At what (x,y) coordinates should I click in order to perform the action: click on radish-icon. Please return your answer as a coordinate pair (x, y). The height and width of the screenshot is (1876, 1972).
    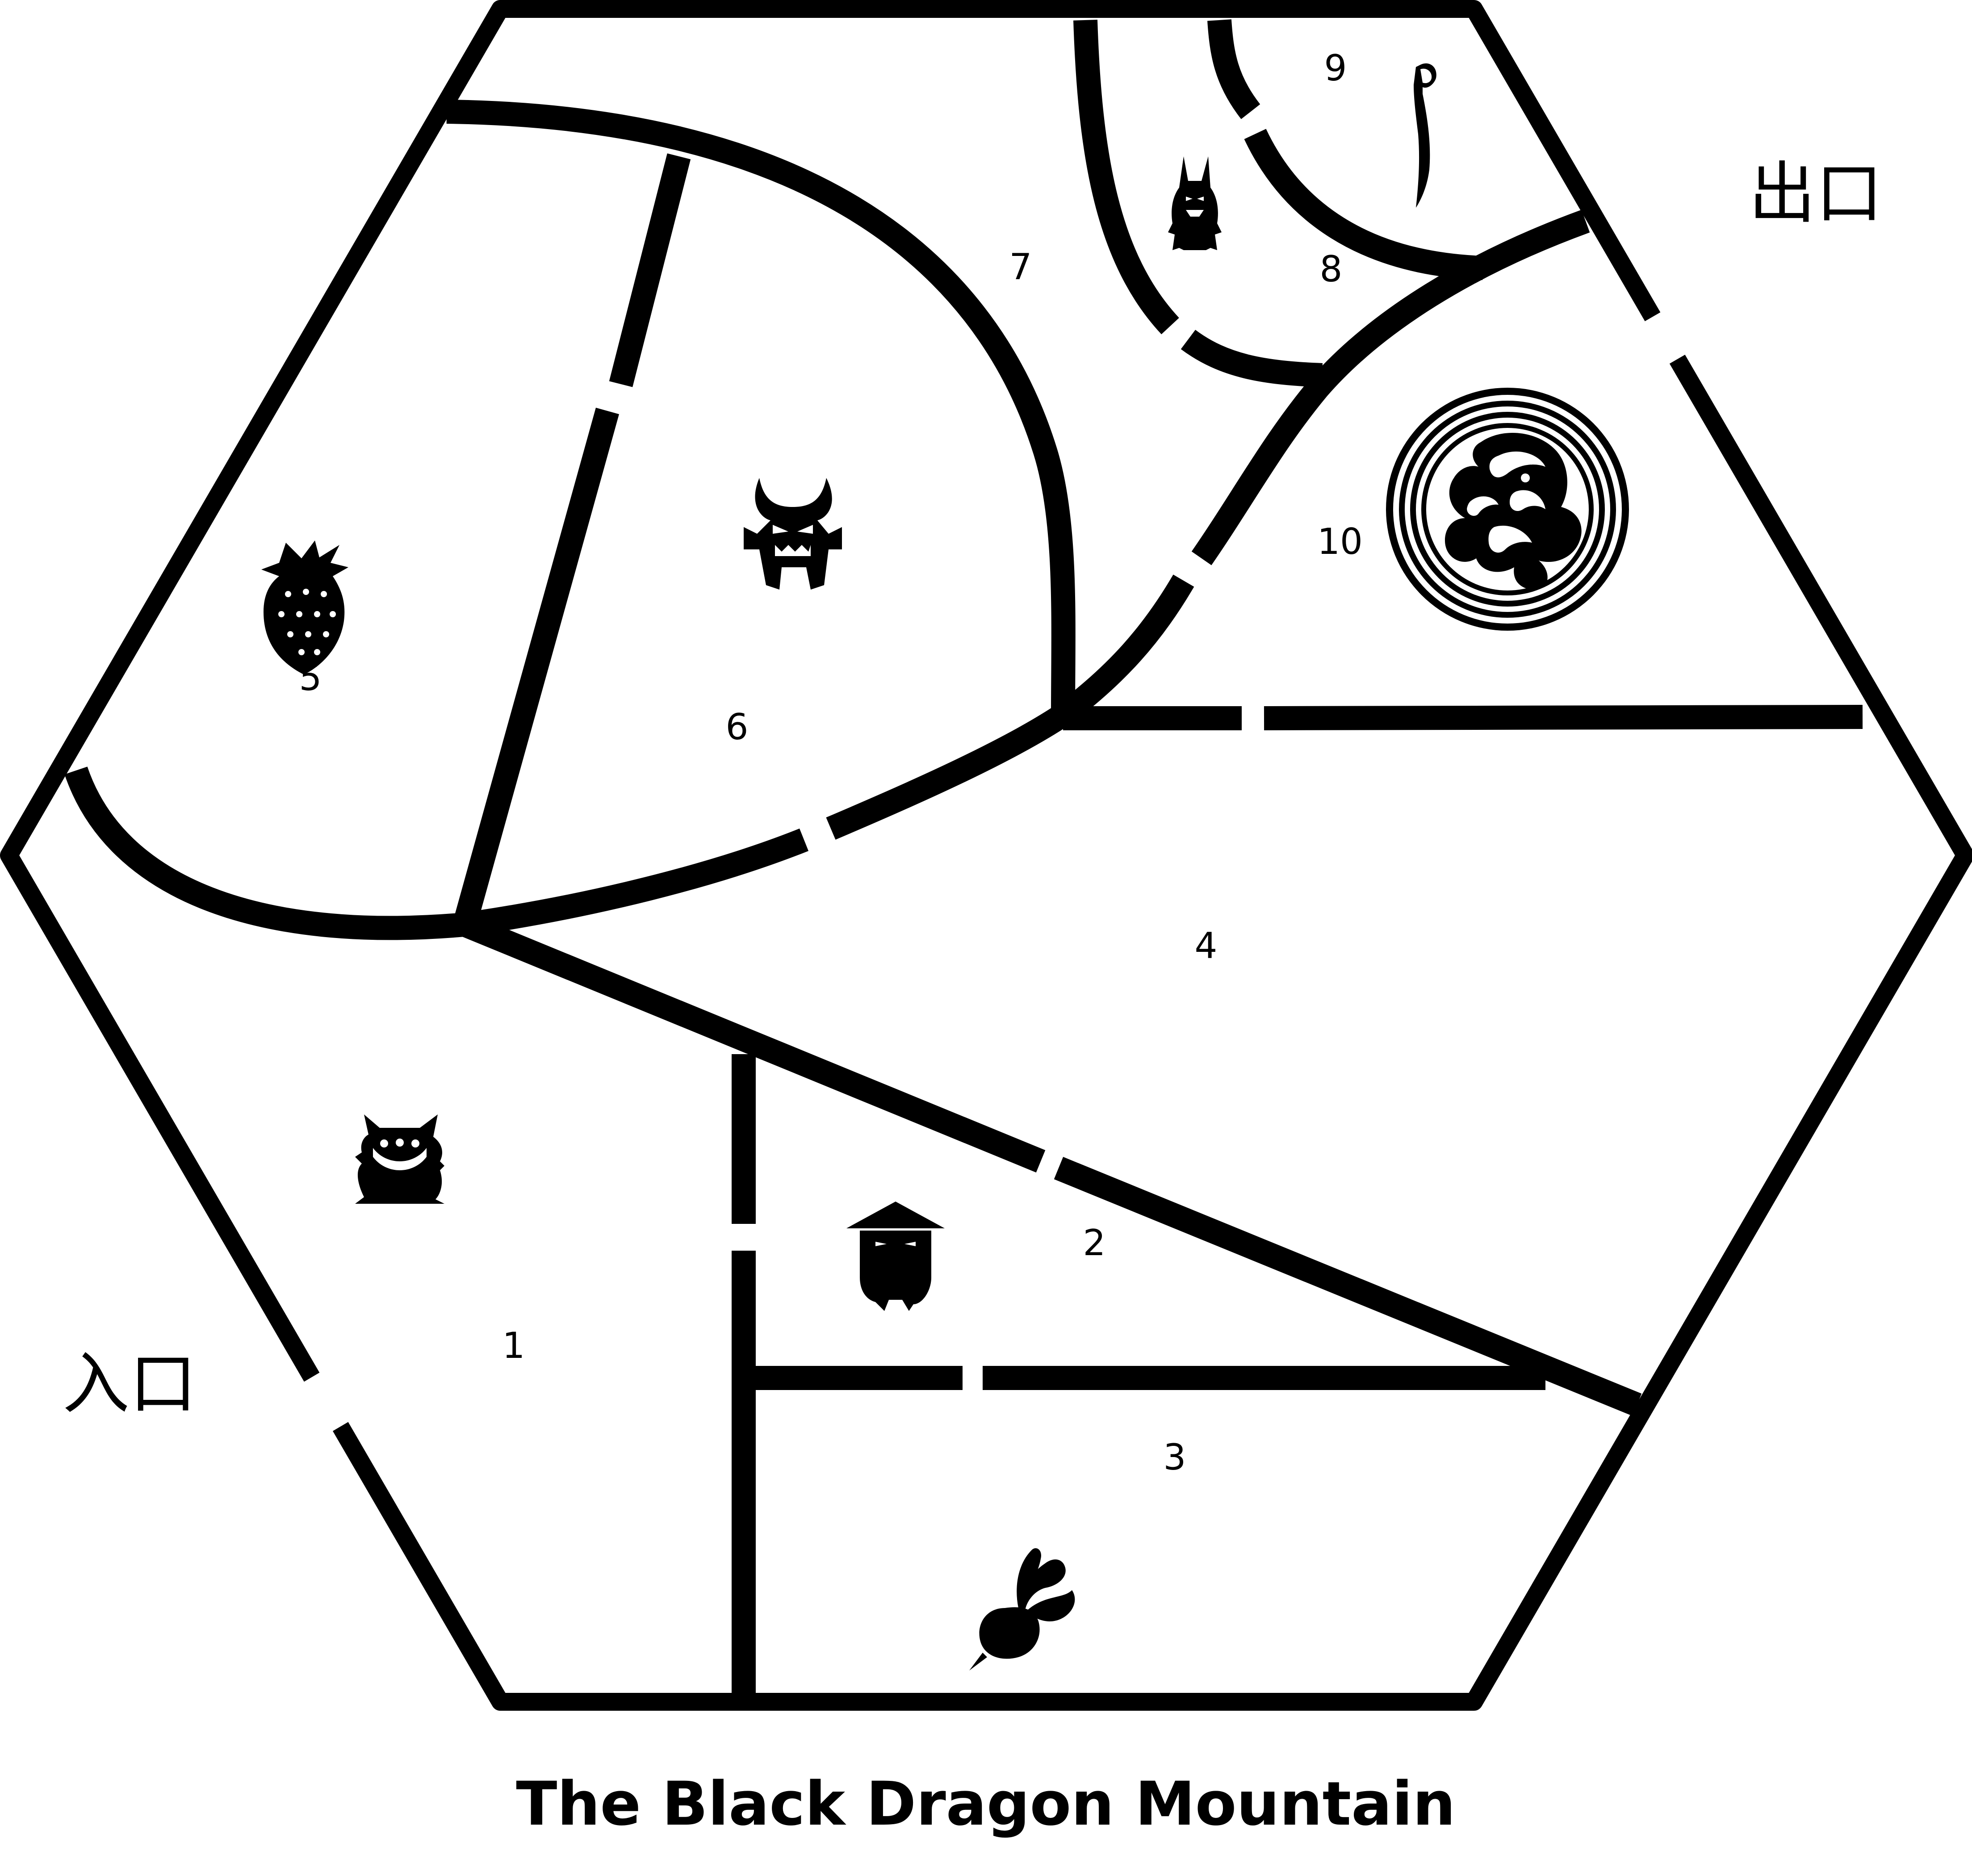
    Looking at the image, I should click on (1022, 1609).